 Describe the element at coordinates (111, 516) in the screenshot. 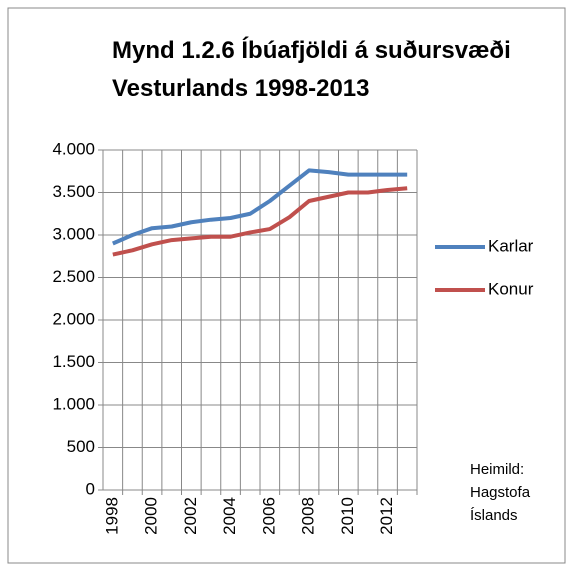

I see `x-tick-label: 1998` at that location.